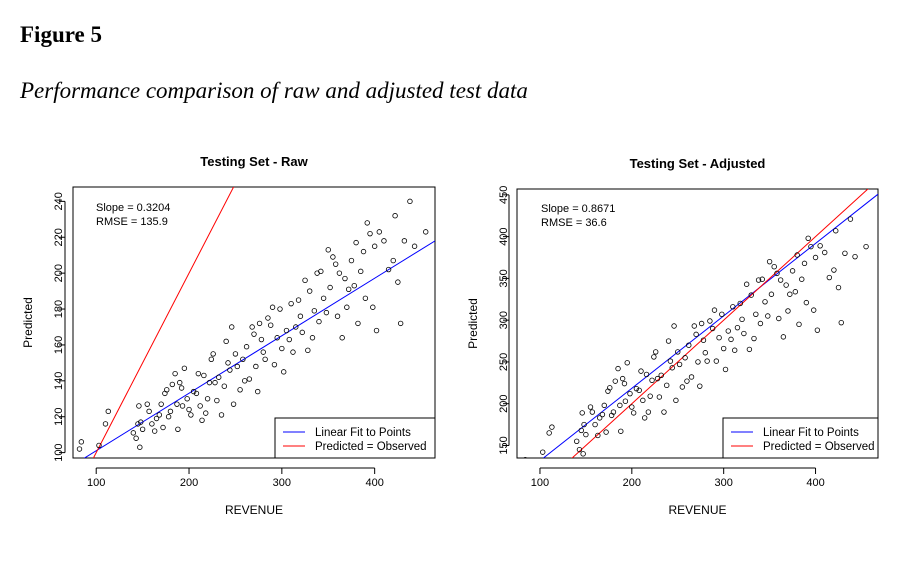  What do you see at coordinates (574, 223) in the screenshot?
I see `rmse-annotation: RMSE = 36.6` at bounding box center [574, 223].